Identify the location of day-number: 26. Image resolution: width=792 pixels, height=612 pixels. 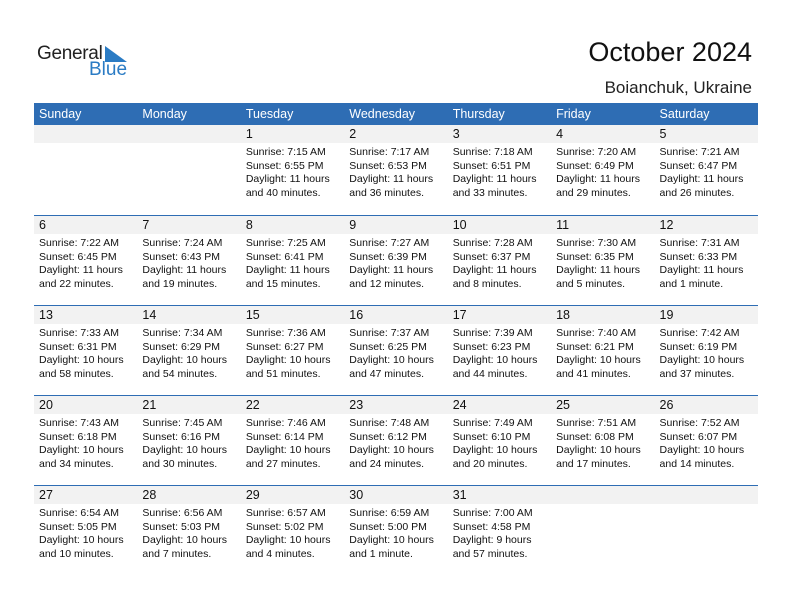
(666, 405).